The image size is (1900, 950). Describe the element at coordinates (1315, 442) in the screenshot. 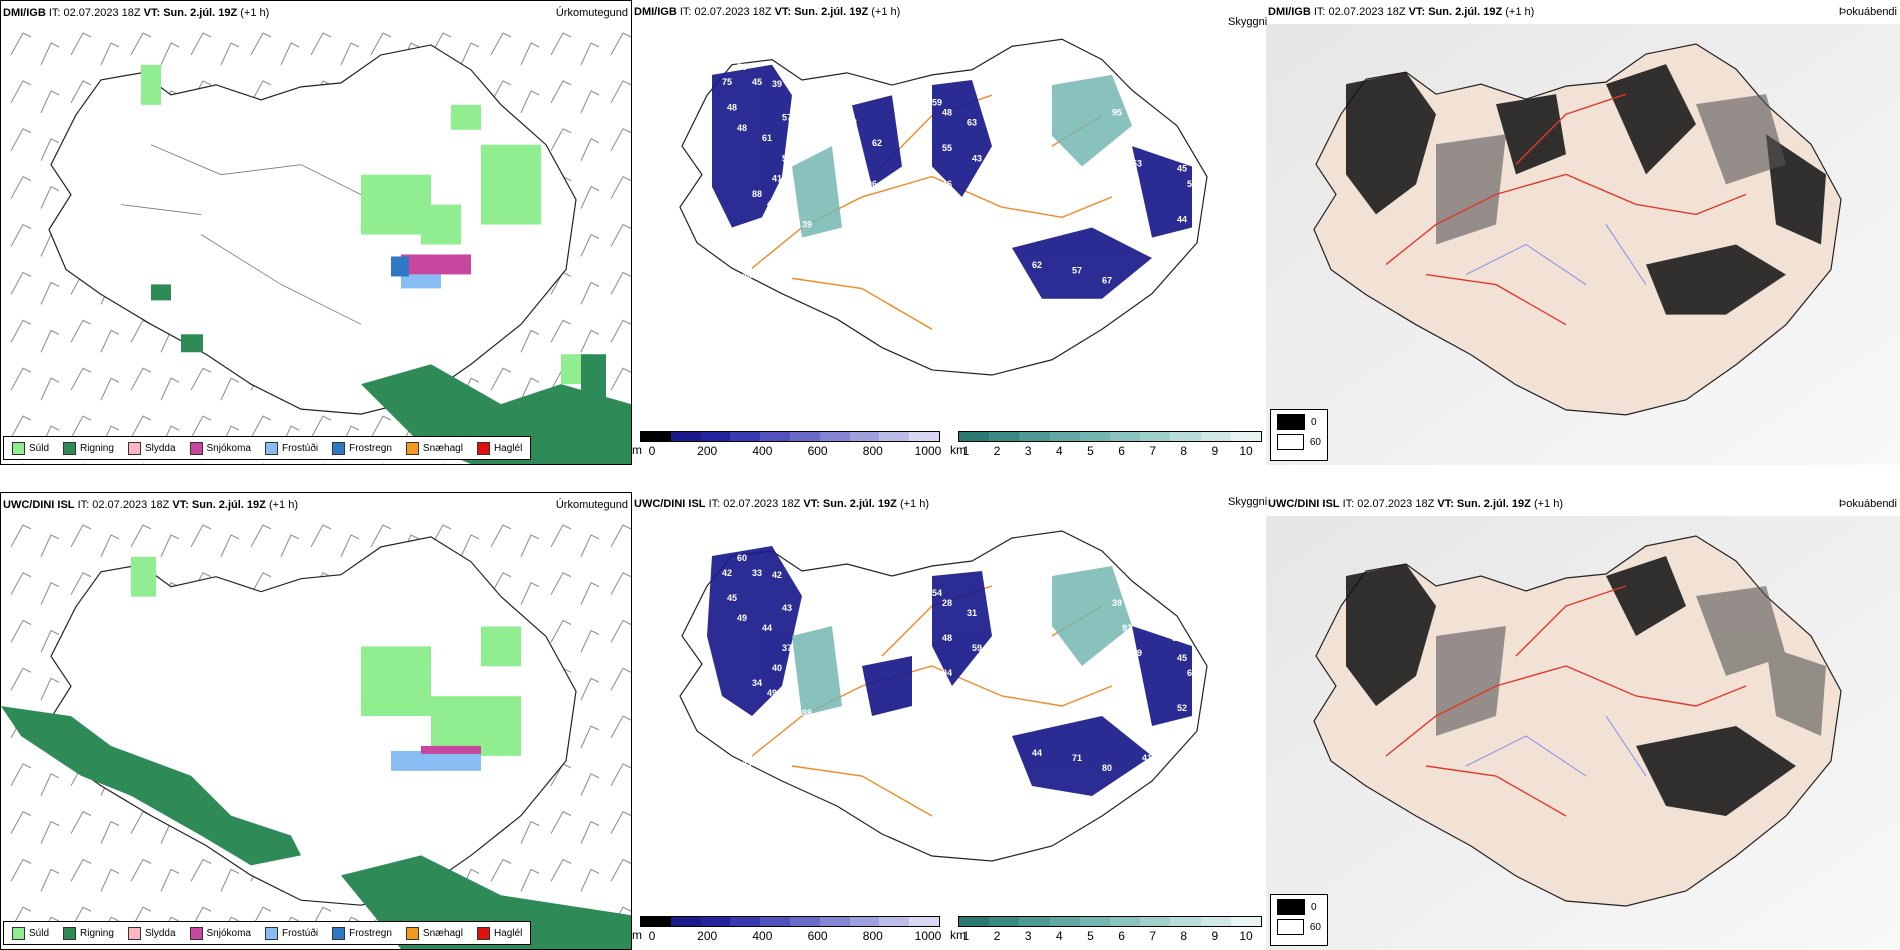

I see `fog-legend-label: 60` at that location.